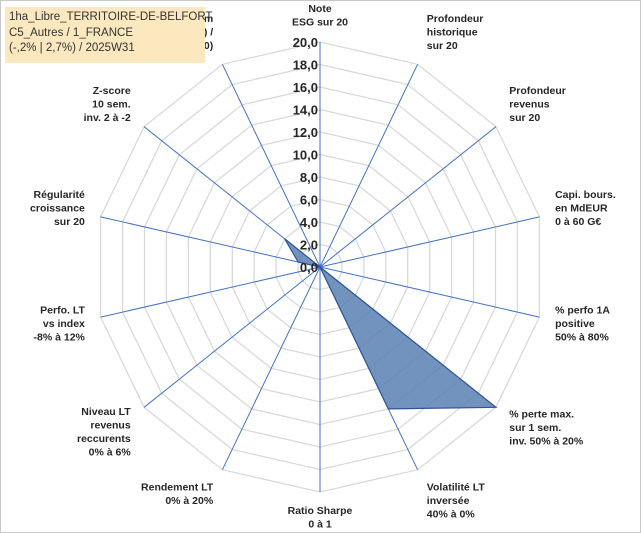 The height and width of the screenshot is (533, 641). I want to click on axis-label: Régularité croissance sur 20, so click(57, 208).